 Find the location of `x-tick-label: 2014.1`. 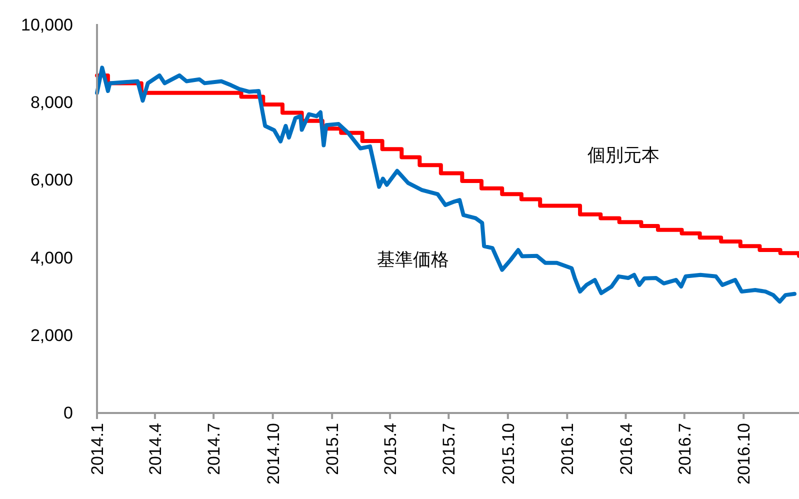

x-tick-label: 2014.1 is located at coordinates (97, 449).